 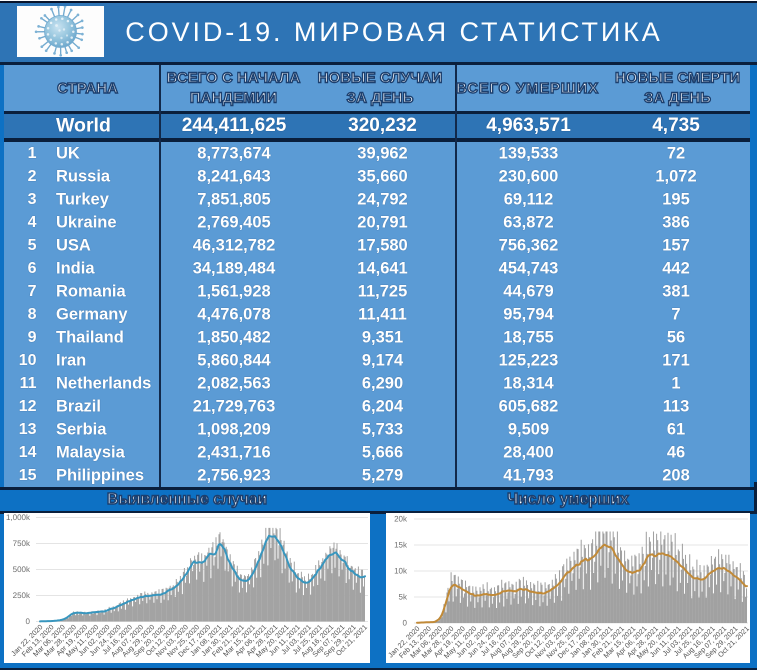 I want to click on svg-text: 1,000k, so click(x=18, y=517).